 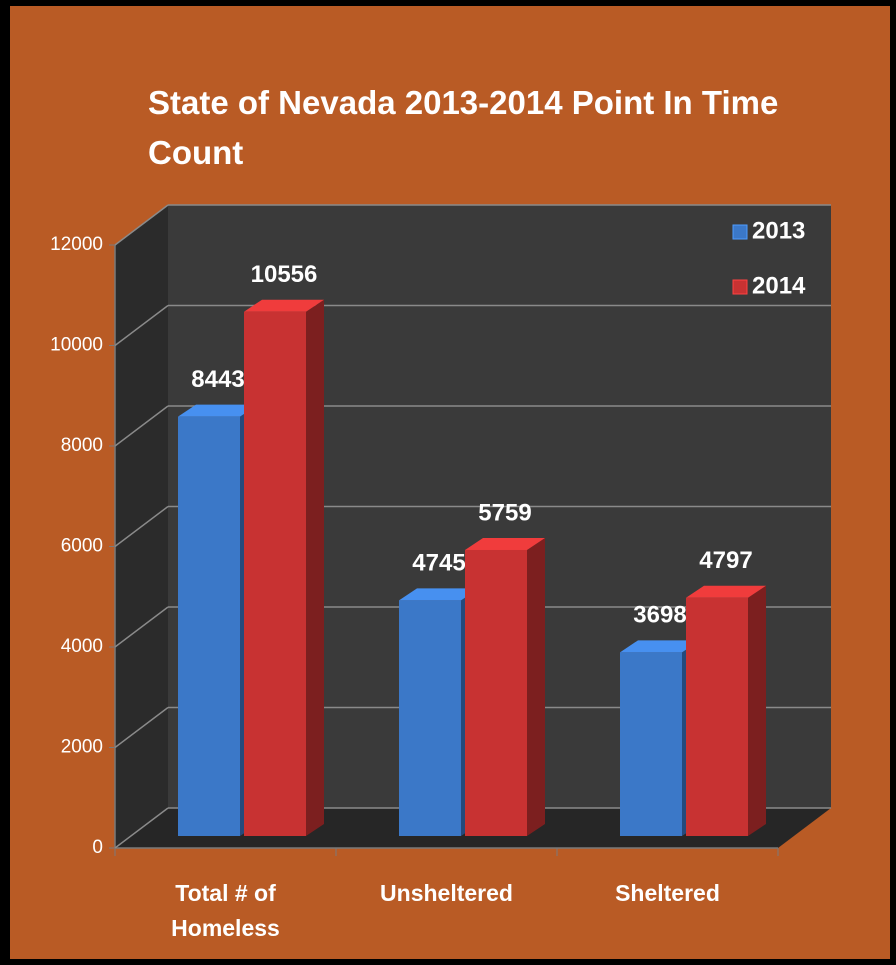 I want to click on y-tick-label: 8000, so click(x=82, y=445).